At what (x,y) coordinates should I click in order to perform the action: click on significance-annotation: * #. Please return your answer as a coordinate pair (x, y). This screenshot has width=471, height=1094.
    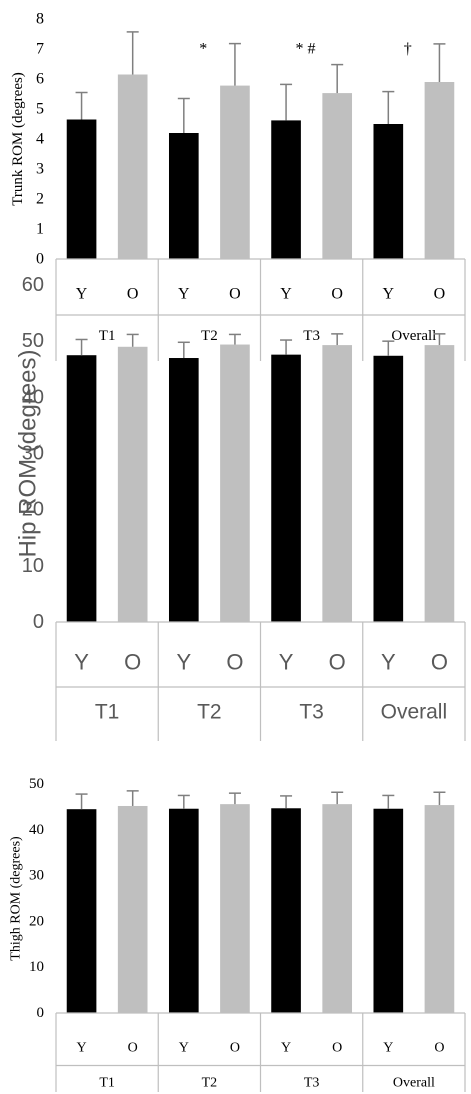
    Looking at the image, I should click on (305, 49).